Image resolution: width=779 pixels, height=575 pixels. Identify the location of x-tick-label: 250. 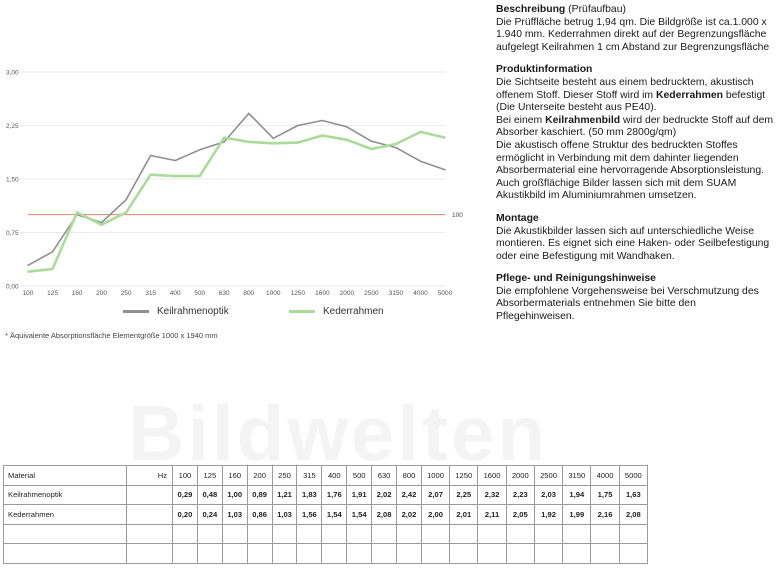
(126, 293).